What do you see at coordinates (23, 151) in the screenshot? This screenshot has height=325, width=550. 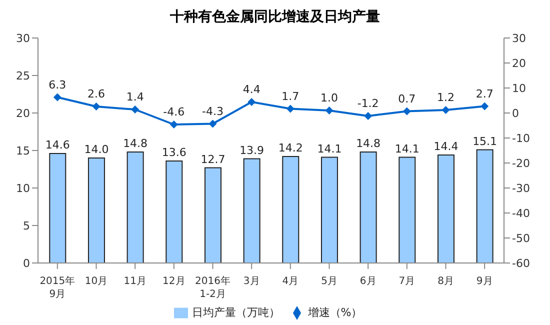 I see `y-tick-label: 15` at bounding box center [23, 151].